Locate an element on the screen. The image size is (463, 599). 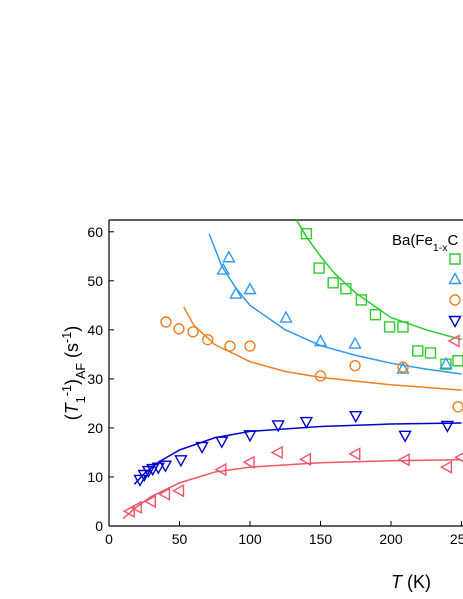
legend-title: Ba(Fe1-xC is located at coordinates (425, 243).